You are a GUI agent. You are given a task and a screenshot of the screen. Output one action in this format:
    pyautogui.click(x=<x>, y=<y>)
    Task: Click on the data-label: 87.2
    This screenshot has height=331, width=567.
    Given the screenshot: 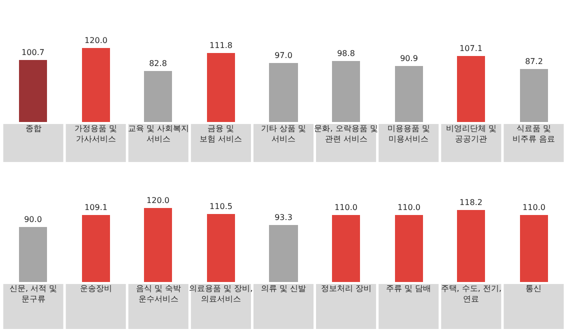 What is the action you would take?
    pyautogui.click(x=534, y=61)
    